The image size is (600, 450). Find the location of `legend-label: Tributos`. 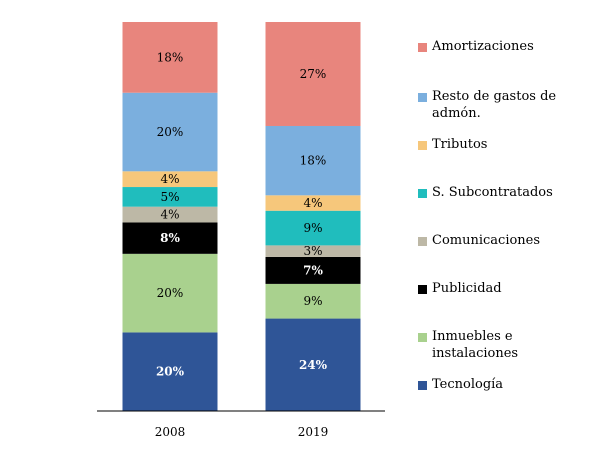

legend-label: Tributos is located at coordinates (460, 144).